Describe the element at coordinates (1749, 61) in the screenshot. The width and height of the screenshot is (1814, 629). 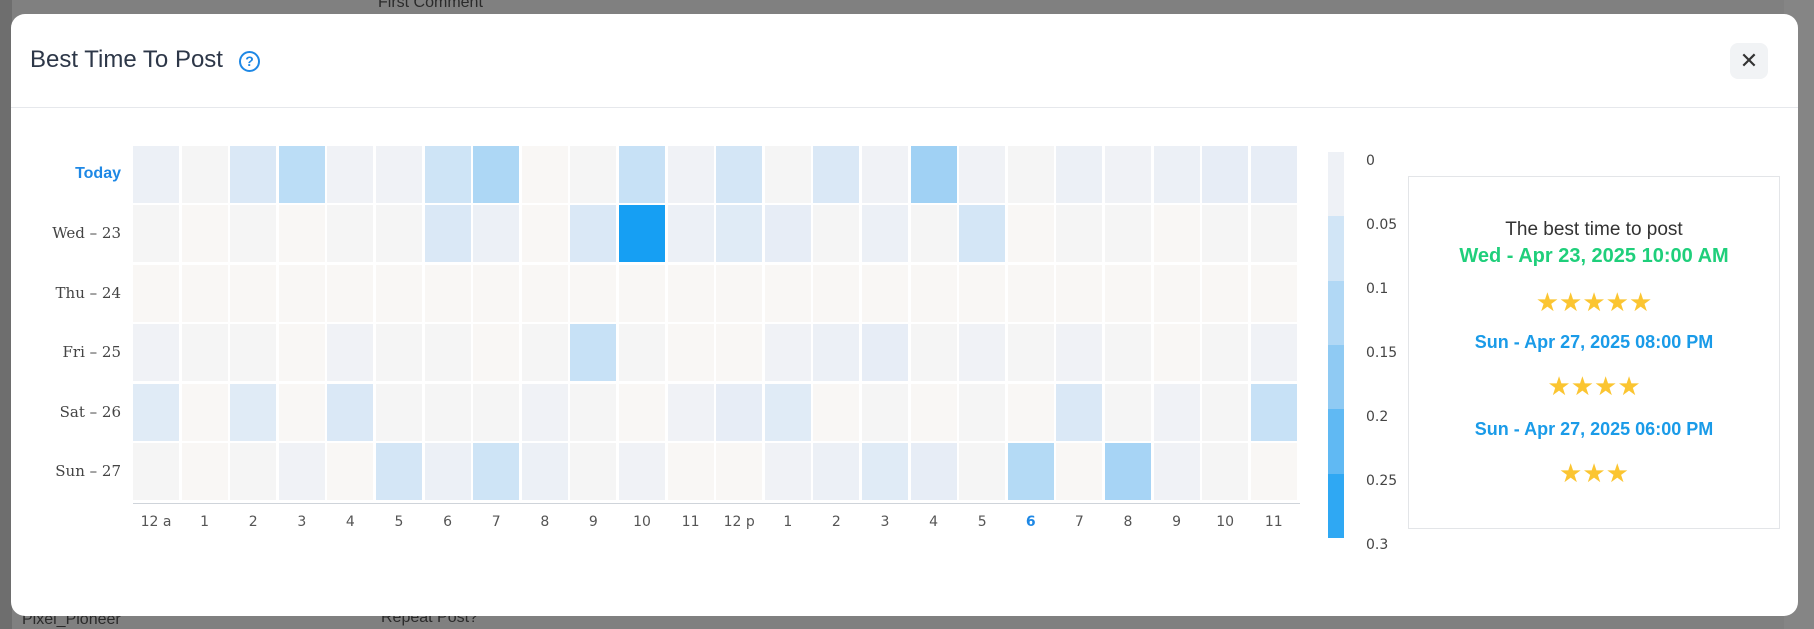
I see `close-button: ✕` at that location.